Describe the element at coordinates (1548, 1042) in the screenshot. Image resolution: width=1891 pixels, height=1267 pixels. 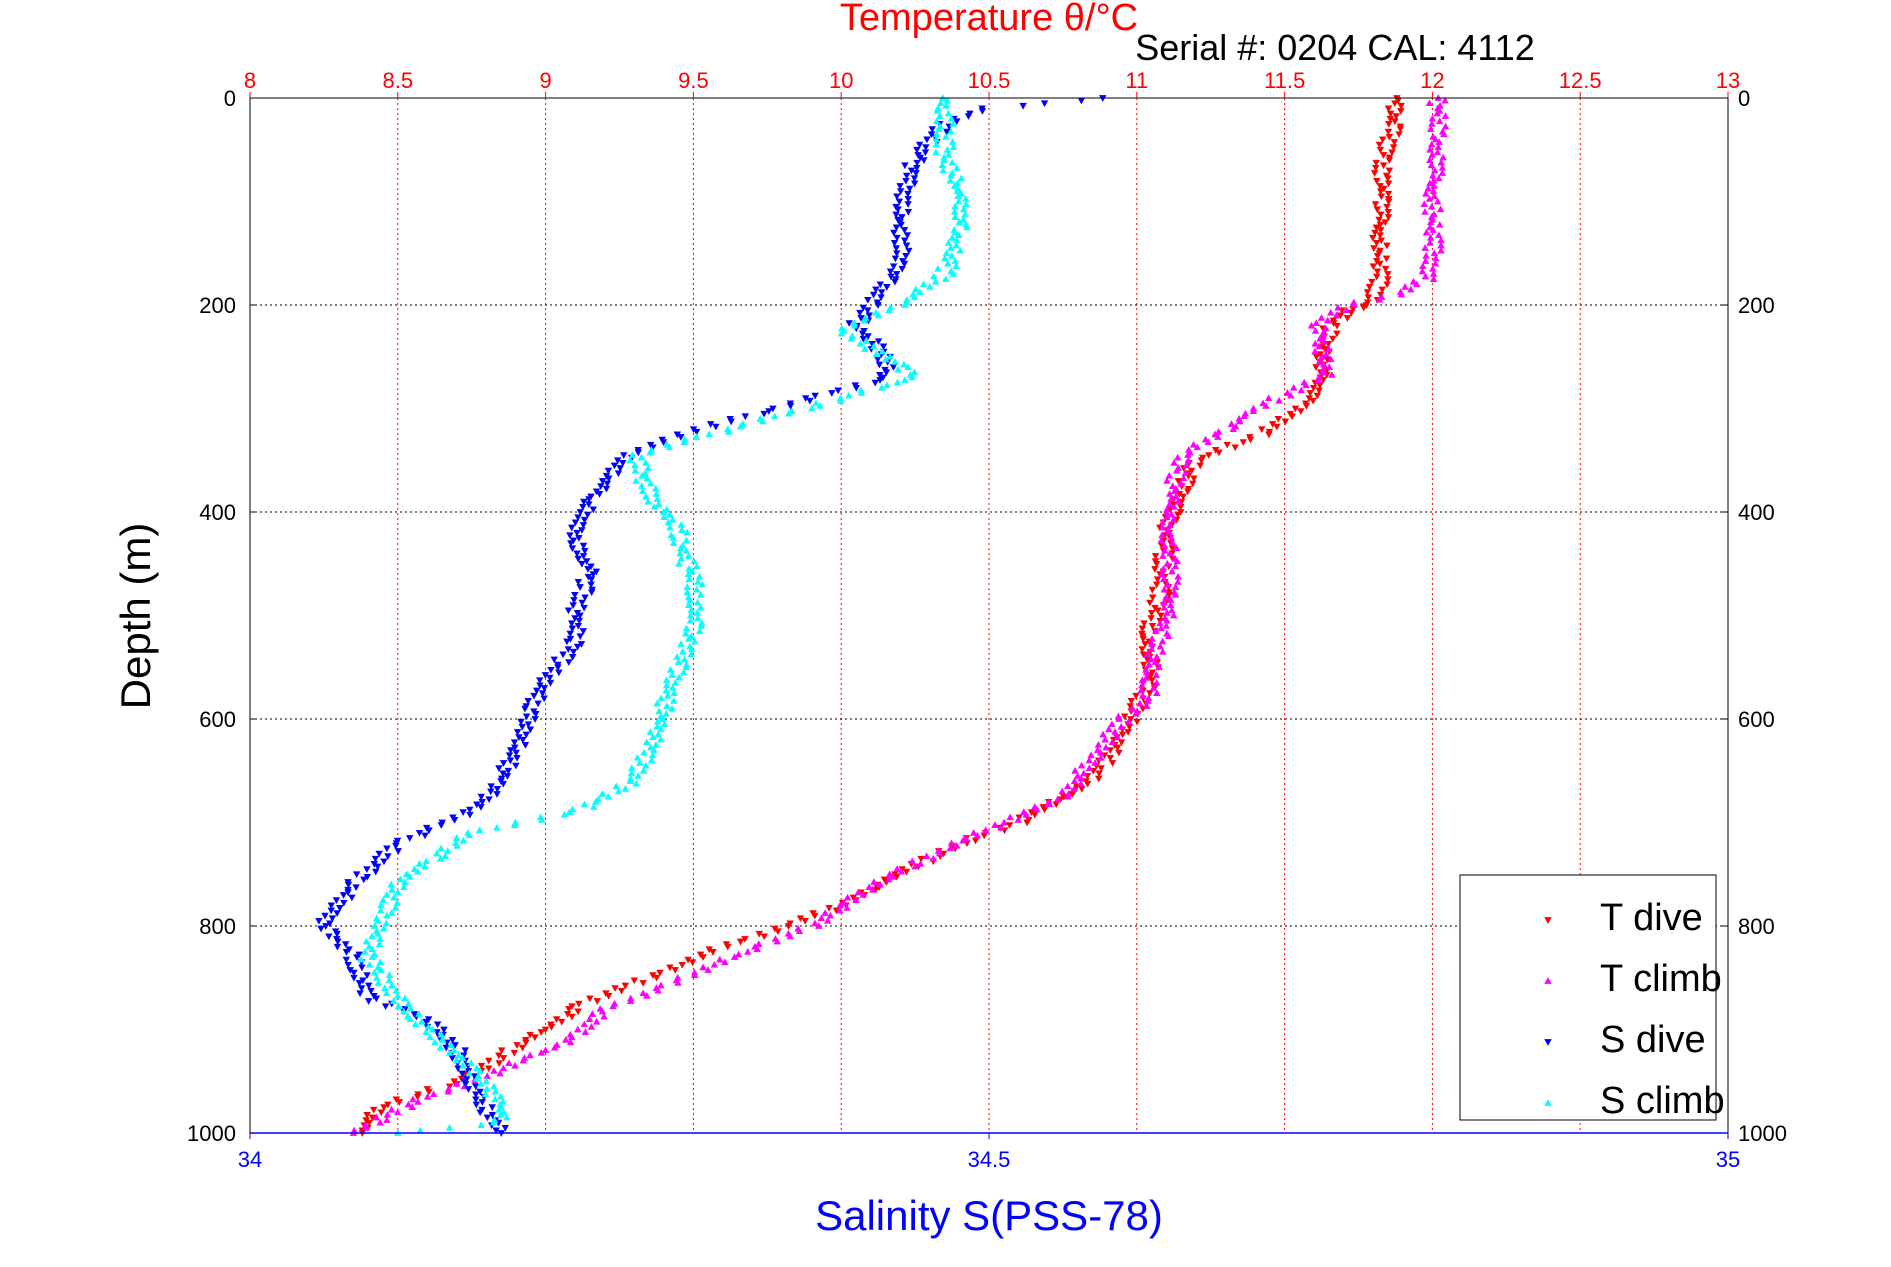
I see `legend-marker` at that location.